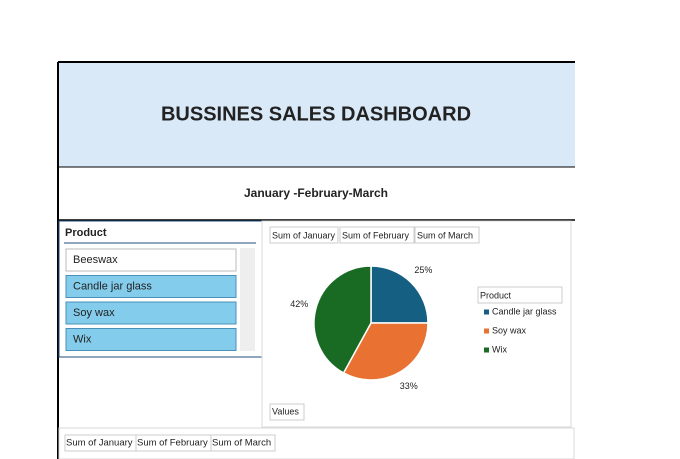 Image resolution: width=680 pixels, height=459 pixels. I want to click on data-label: 33%, so click(409, 386).